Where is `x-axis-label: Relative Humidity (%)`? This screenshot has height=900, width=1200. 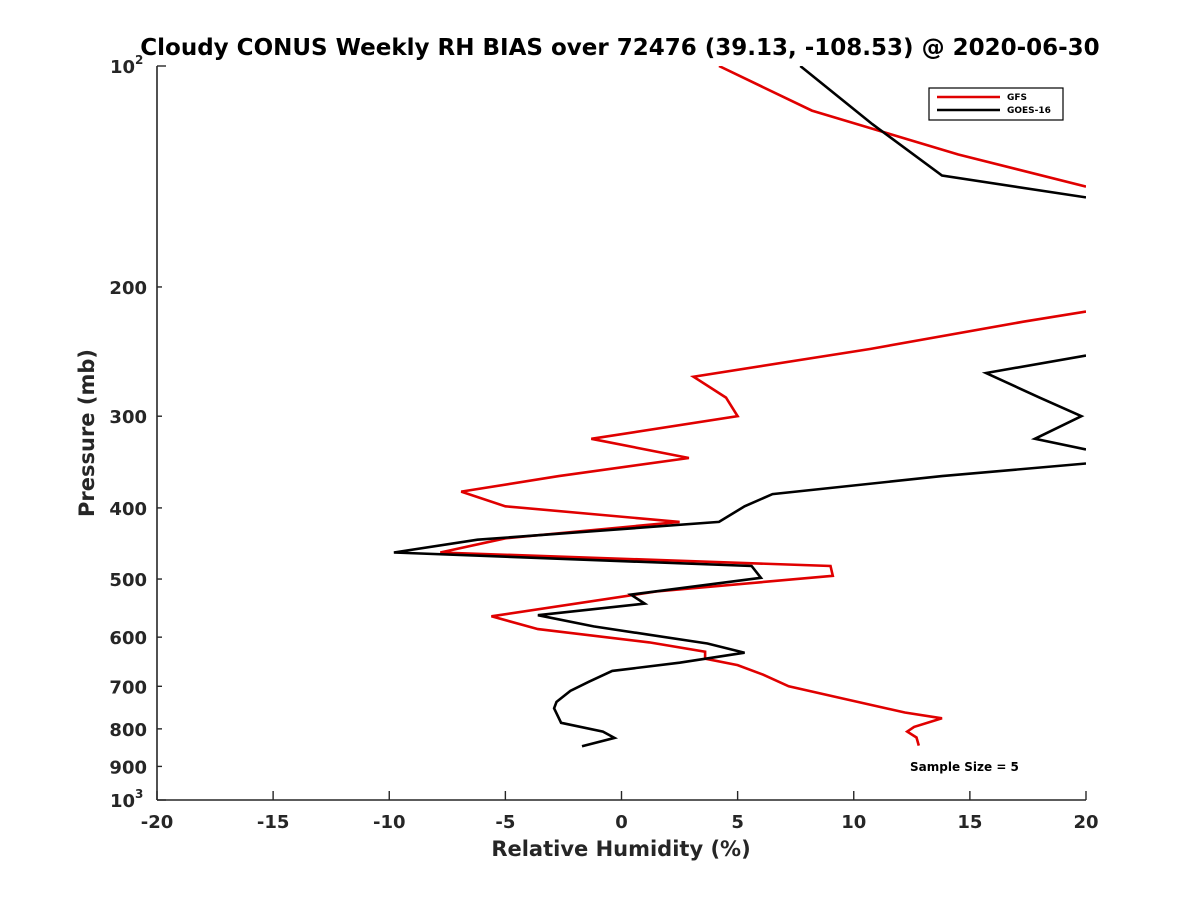 x-axis-label: Relative Humidity (%) is located at coordinates (620, 849).